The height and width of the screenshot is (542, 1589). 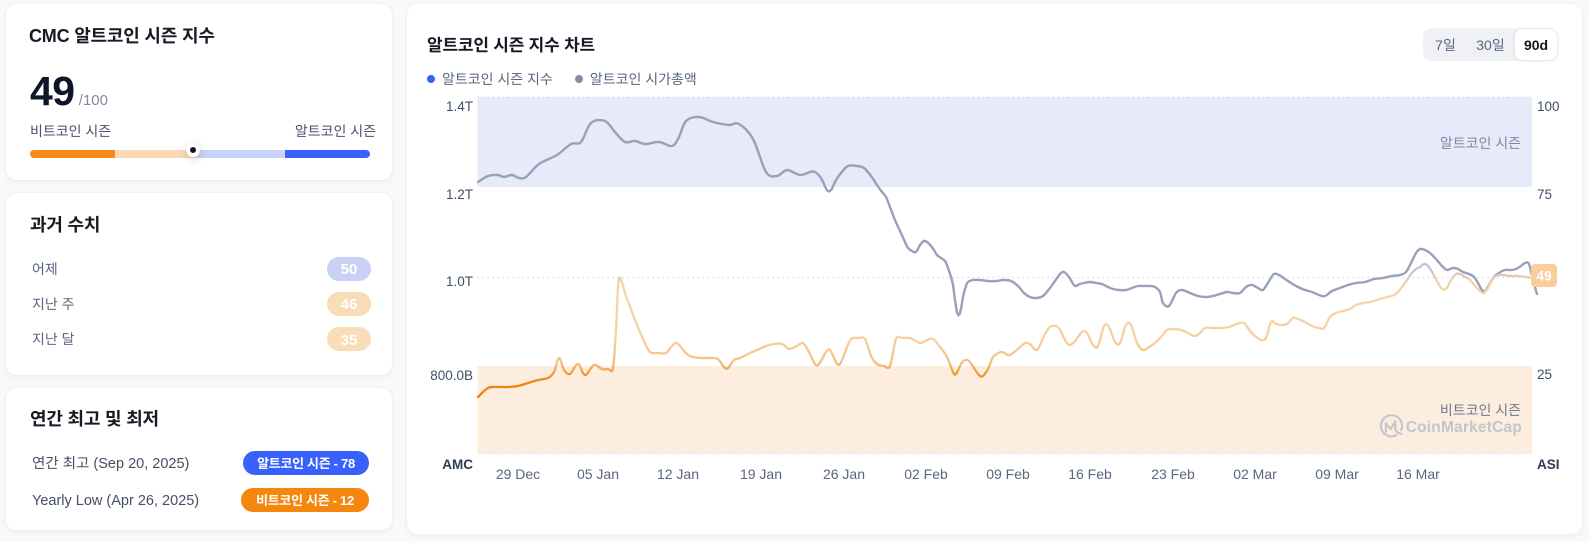 What do you see at coordinates (1464, 426) in the screenshot?
I see `svg-text: CoinMarketCap` at bounding box center [1464, 426].